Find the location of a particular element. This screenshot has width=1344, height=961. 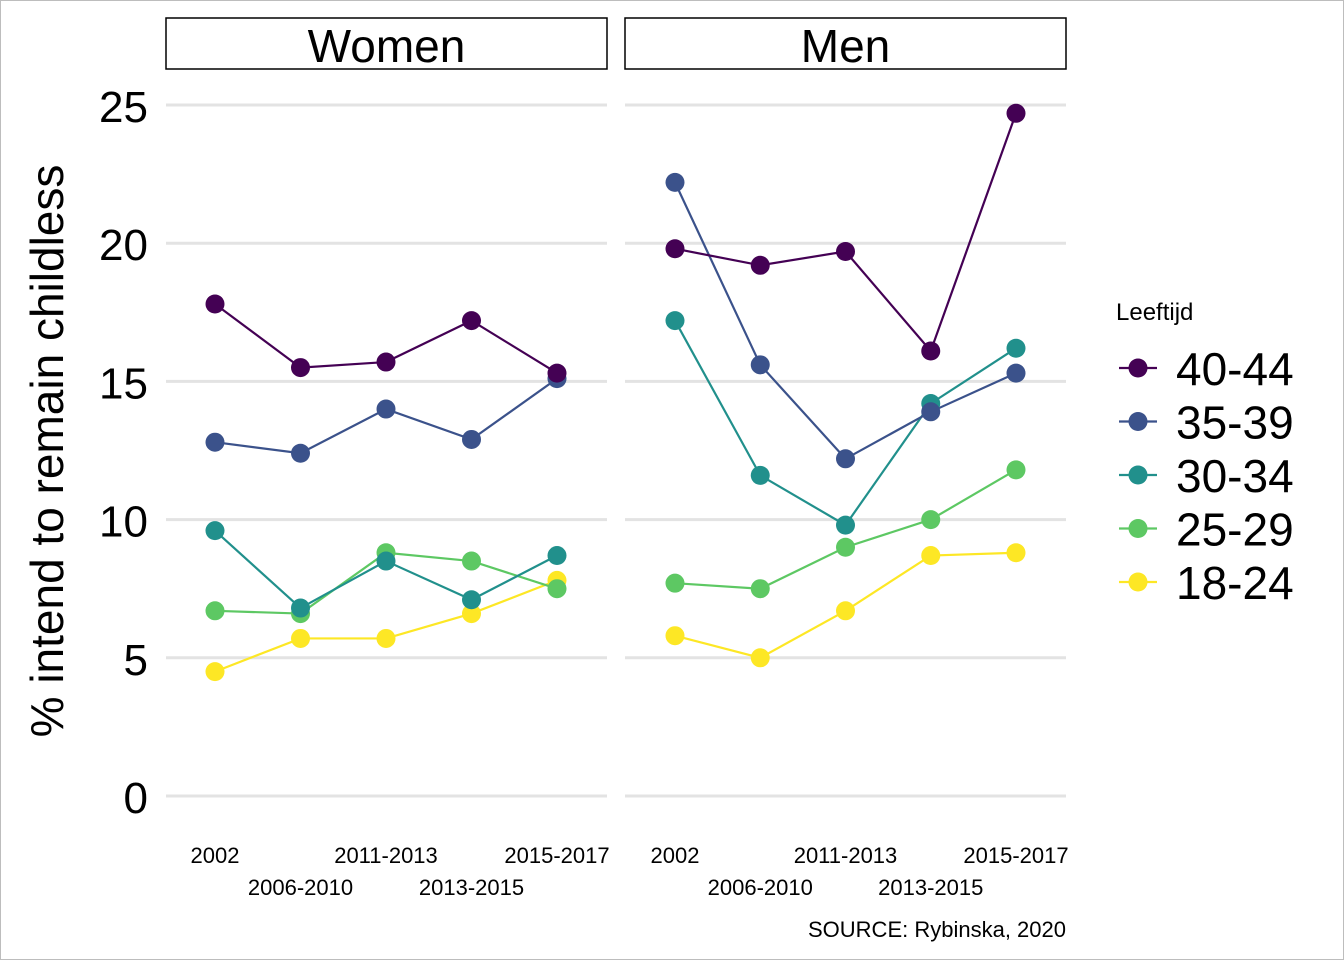

legend-label: 18-24 is located at coordinates (1235, 583).